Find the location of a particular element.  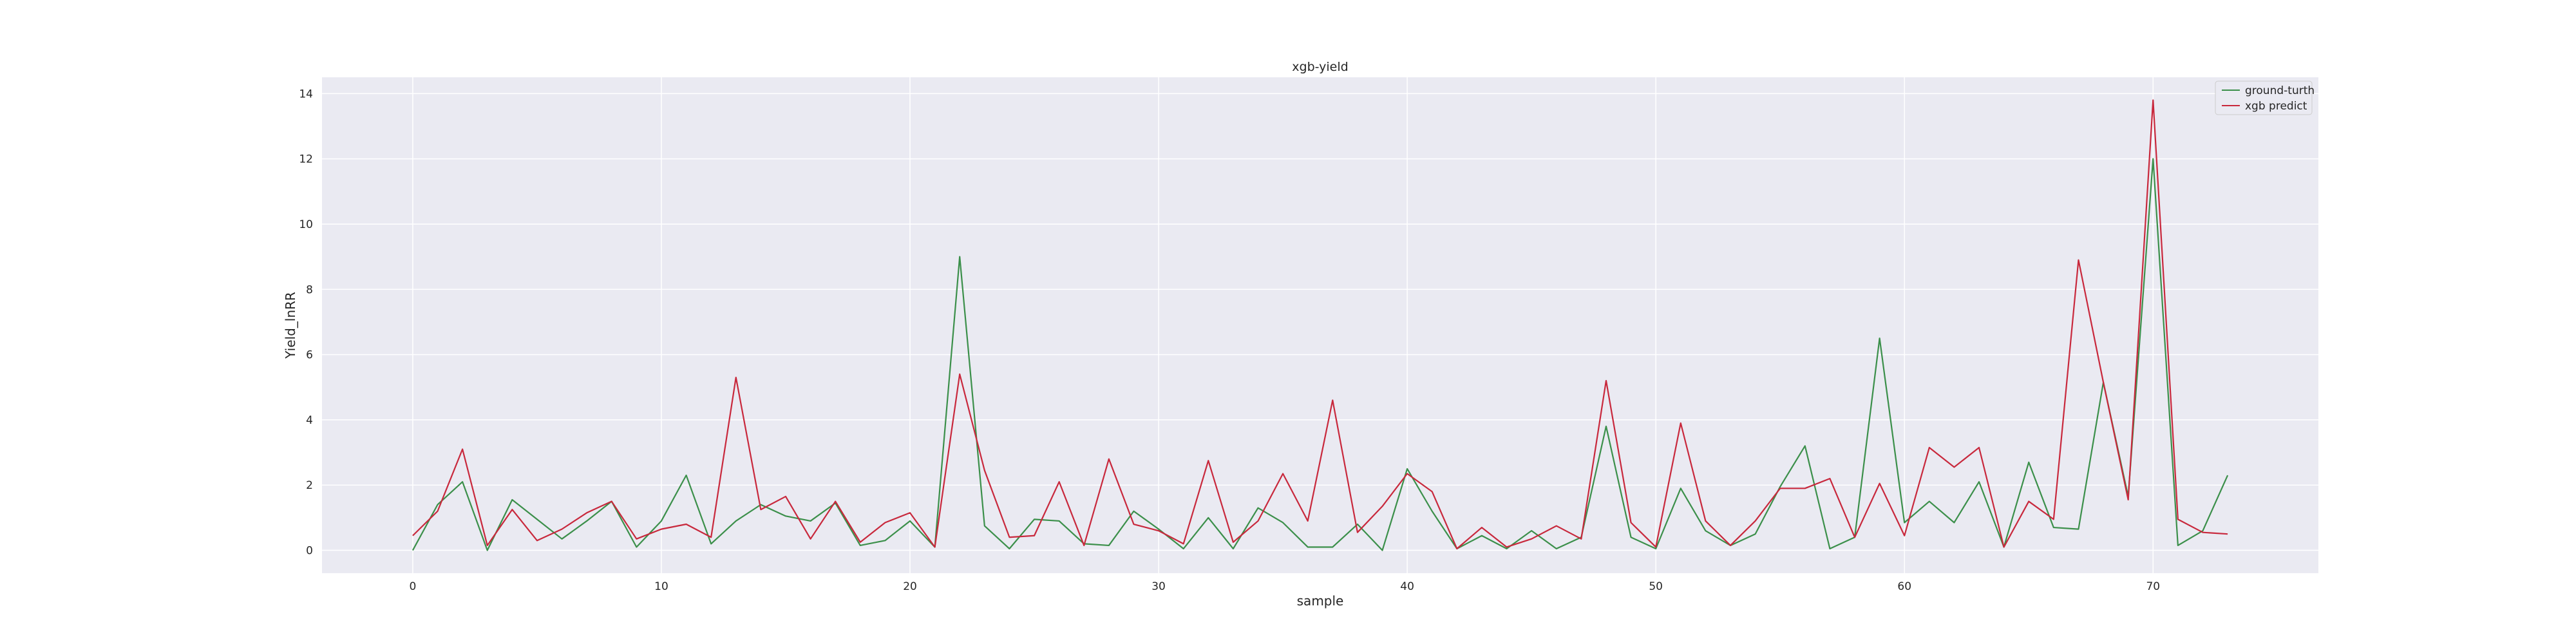

y-tick-label: 0 is located at coordinates (309, 551).